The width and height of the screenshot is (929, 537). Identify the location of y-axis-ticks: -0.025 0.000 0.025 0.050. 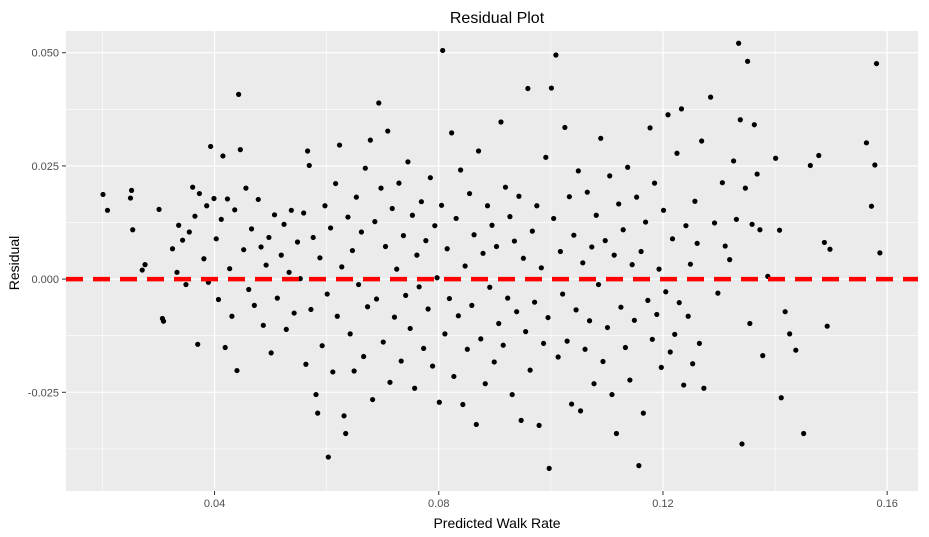
(47, 223).